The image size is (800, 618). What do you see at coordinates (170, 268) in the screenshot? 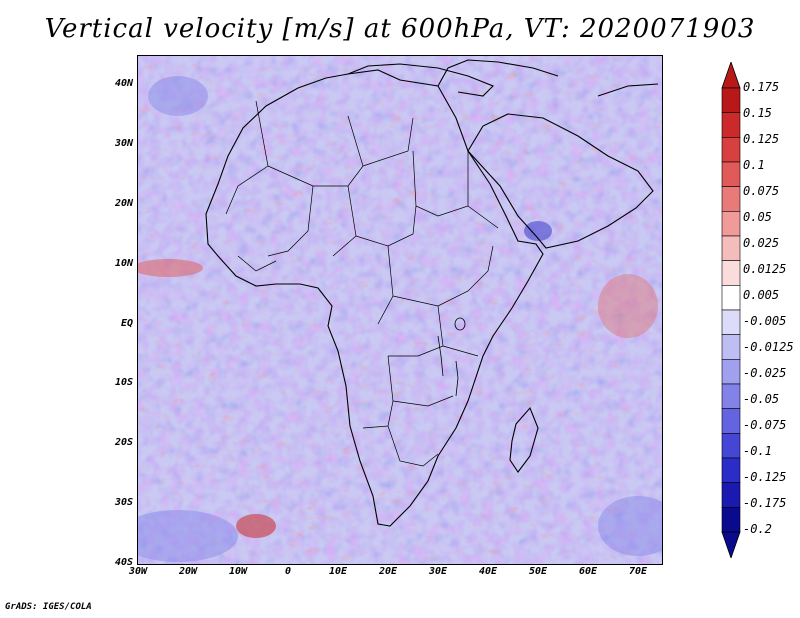
I see `strong-ascent-atlantic` at bounding box center [170, 268].